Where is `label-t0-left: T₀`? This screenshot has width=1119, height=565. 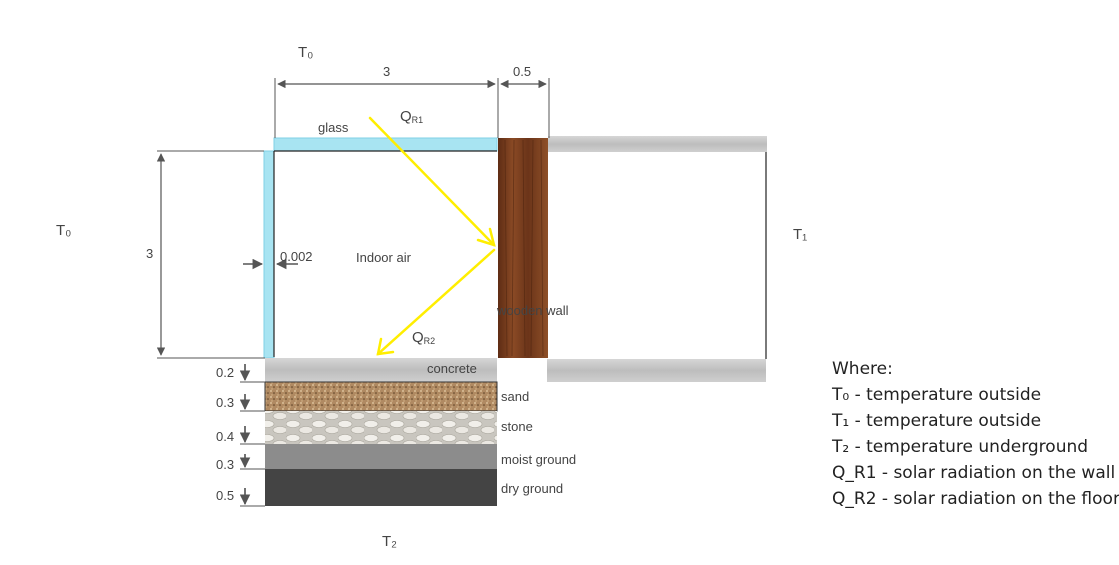
label-t0-left: T₀ is located at coordinates (63, 230).